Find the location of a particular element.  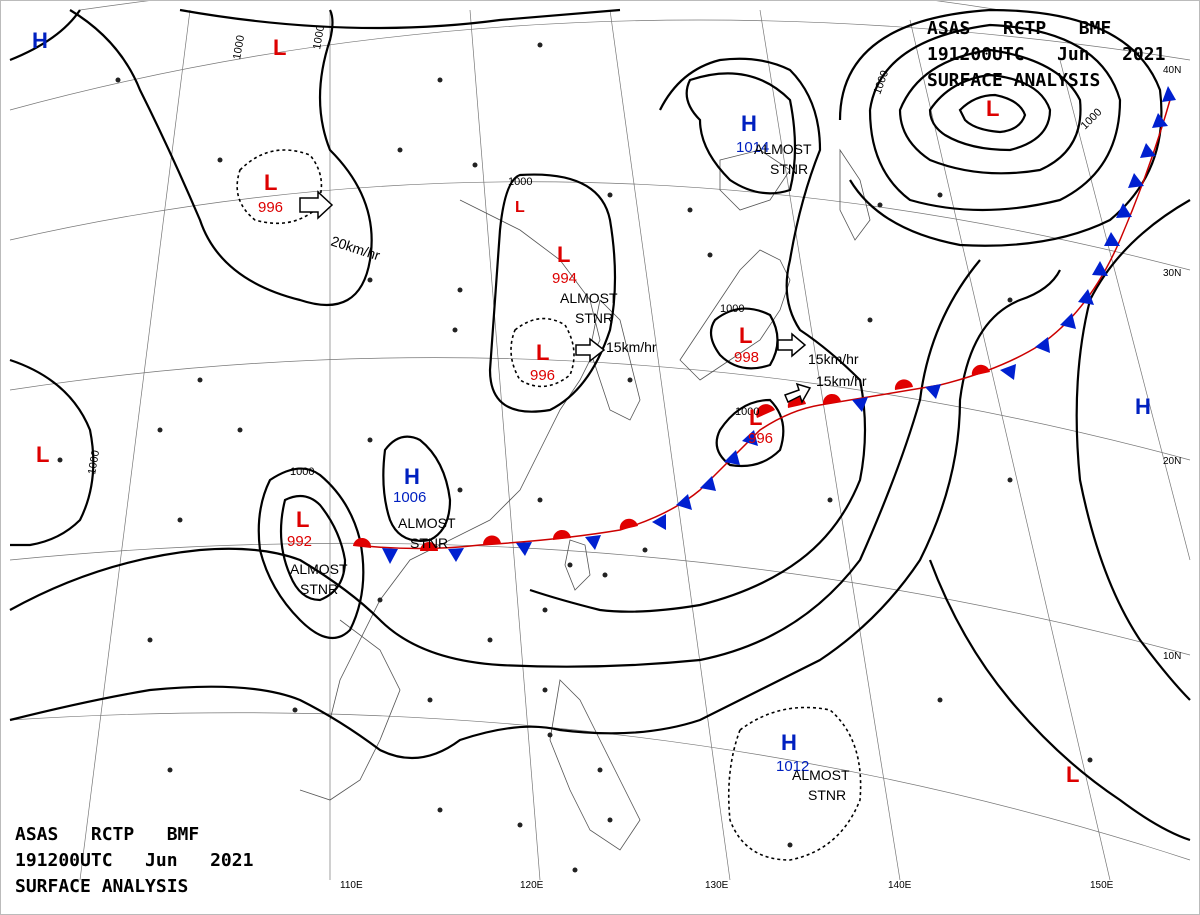

warm-front-symbols is located at coordinates (671, 457).